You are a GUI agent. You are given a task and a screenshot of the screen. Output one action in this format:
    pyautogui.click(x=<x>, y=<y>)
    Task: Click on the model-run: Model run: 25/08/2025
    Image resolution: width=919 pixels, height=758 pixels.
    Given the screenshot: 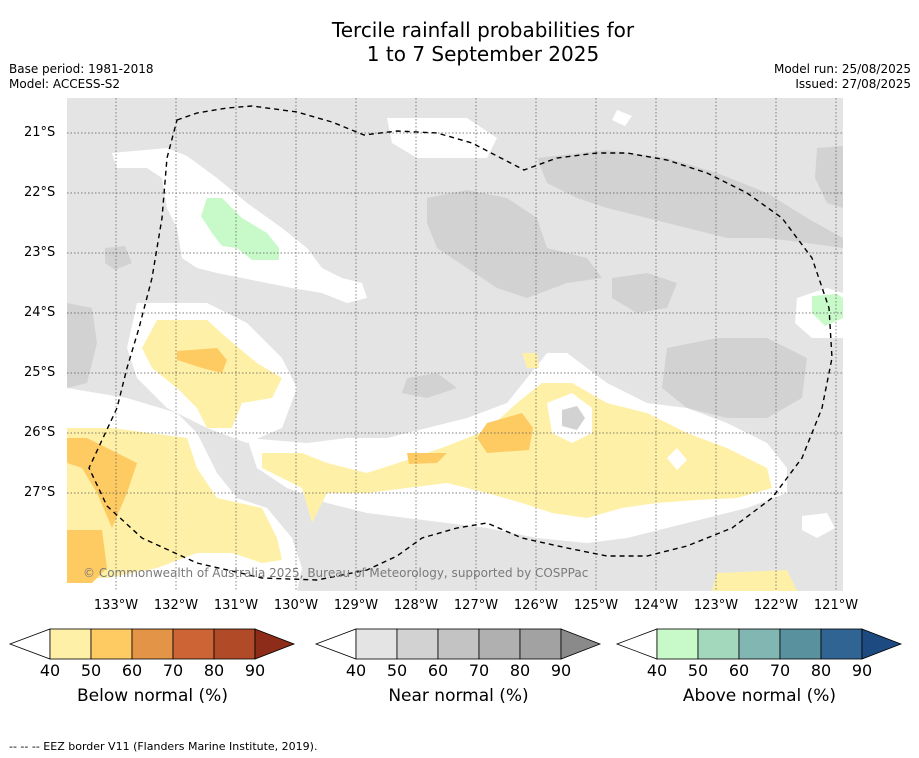 What is the action you would take?
    pyautogui.click(x=842, y=69)
    